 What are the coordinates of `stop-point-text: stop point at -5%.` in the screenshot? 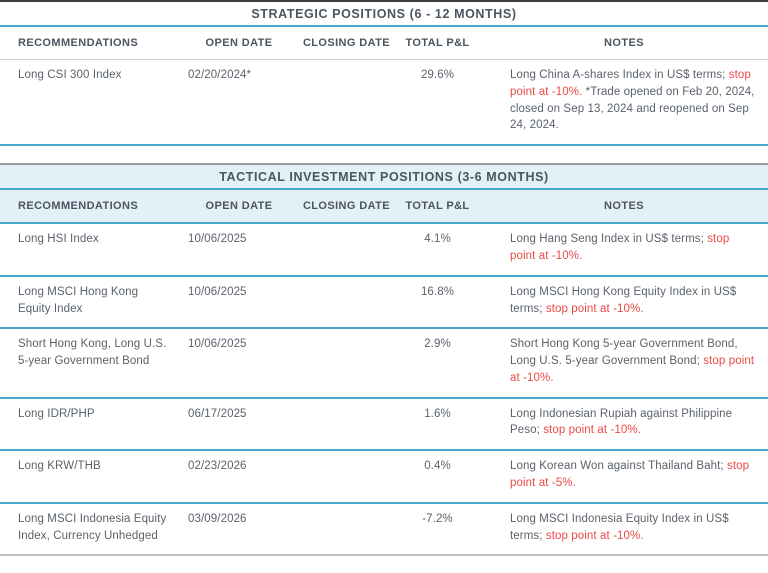 It's located at (630, 475).